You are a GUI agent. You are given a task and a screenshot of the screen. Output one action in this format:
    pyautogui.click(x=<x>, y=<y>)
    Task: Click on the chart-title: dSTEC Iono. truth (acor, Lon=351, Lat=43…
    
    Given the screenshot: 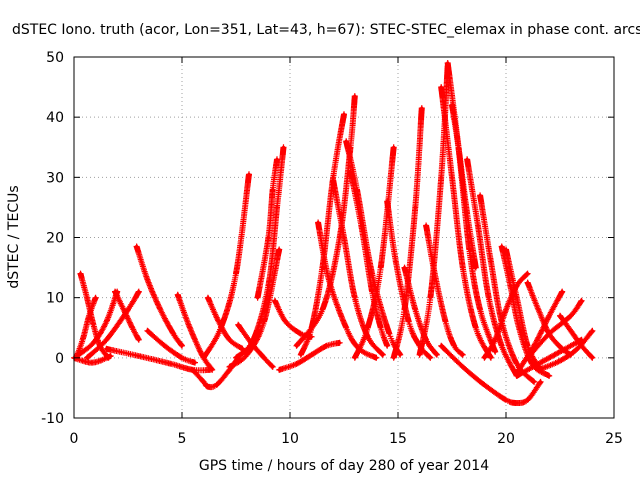 What is the action you would take?
    pyautogui.click(x=326, y=30)
    